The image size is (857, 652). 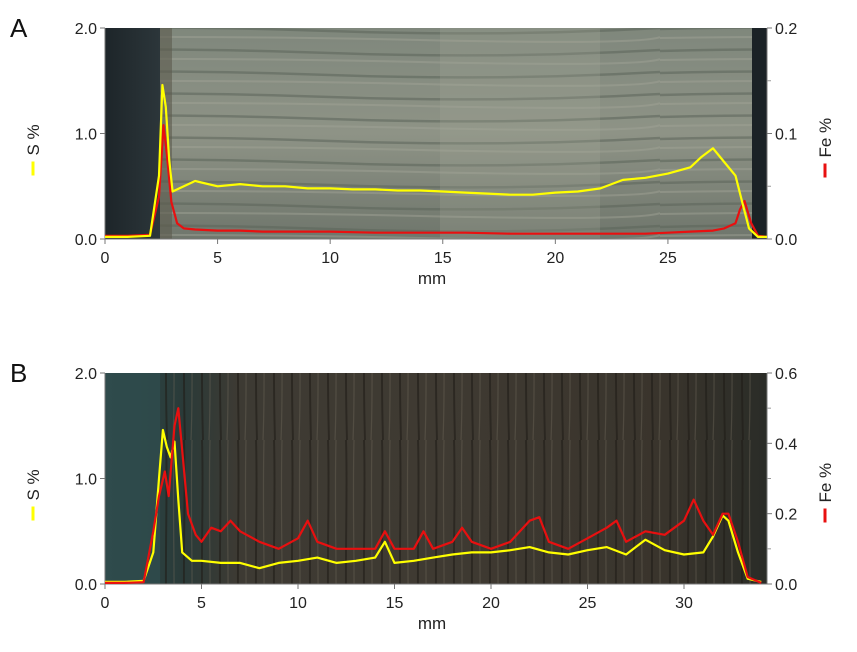 I want to click on panel-a-letter: A, so click(x=19, y=28).